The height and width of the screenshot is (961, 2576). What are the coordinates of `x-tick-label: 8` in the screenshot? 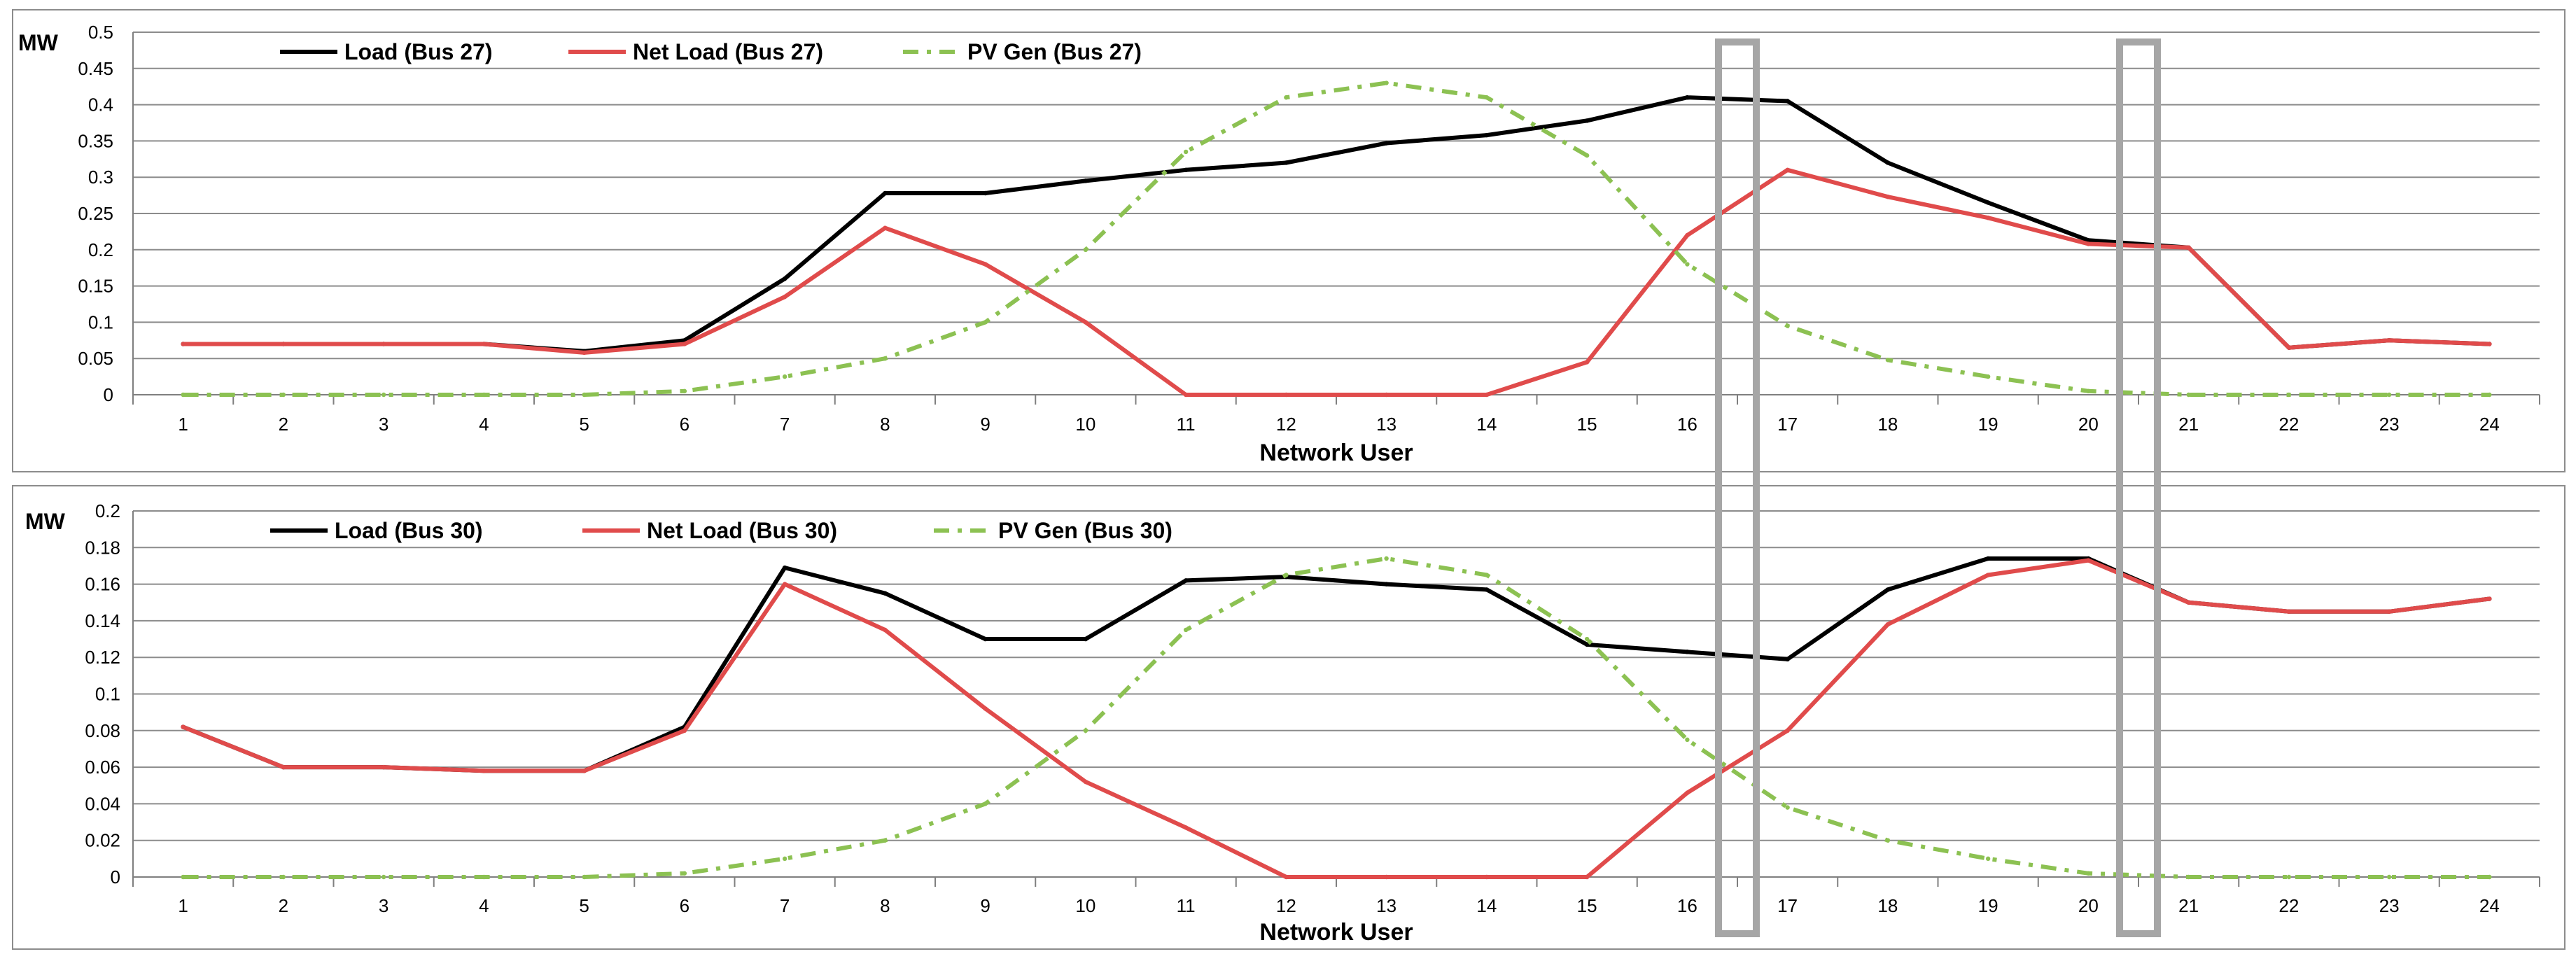 It's located at (885, 905).